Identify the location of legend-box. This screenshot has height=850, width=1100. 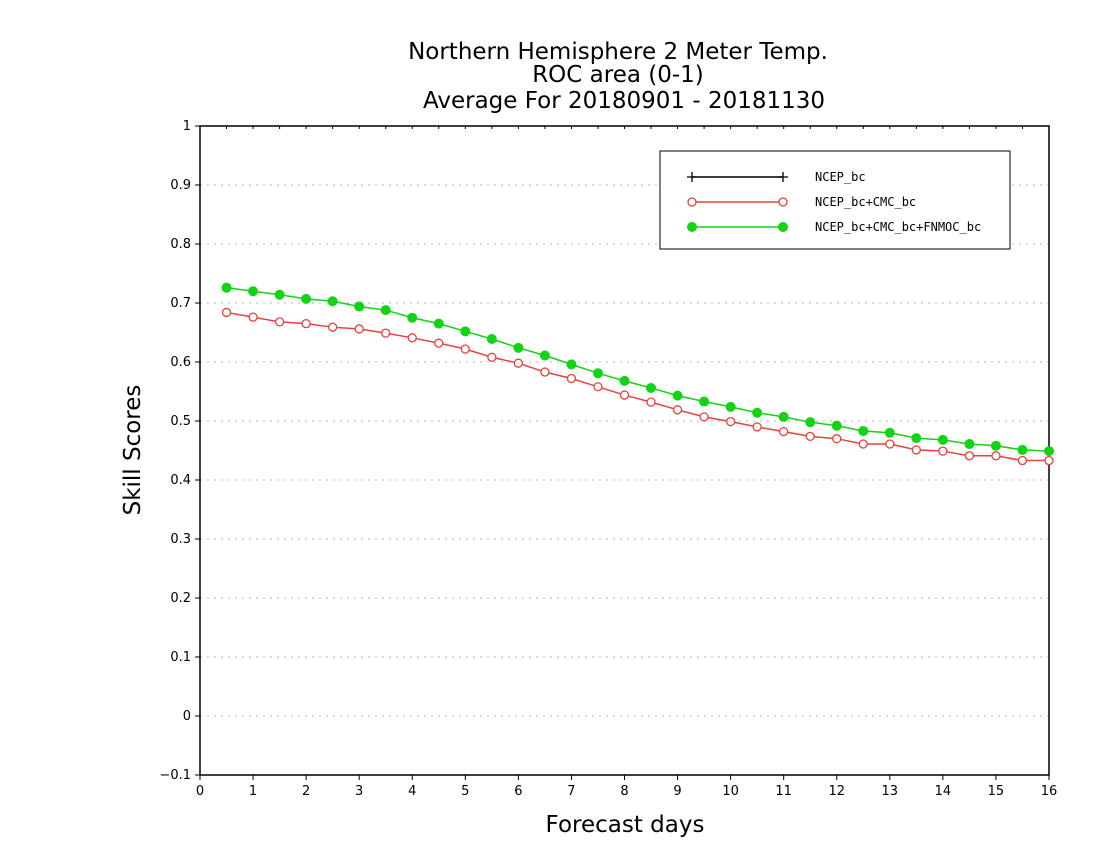
(835, 200).